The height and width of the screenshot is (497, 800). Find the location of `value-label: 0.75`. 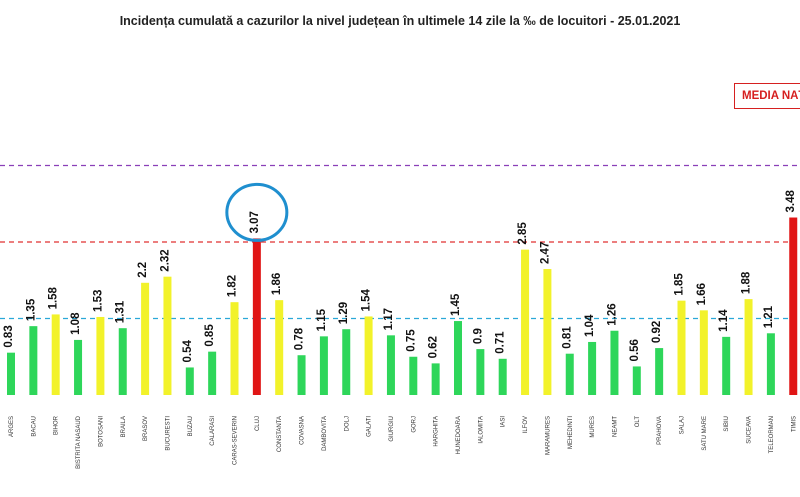

value-label: 0.75 is located at coordinates (411, 340).